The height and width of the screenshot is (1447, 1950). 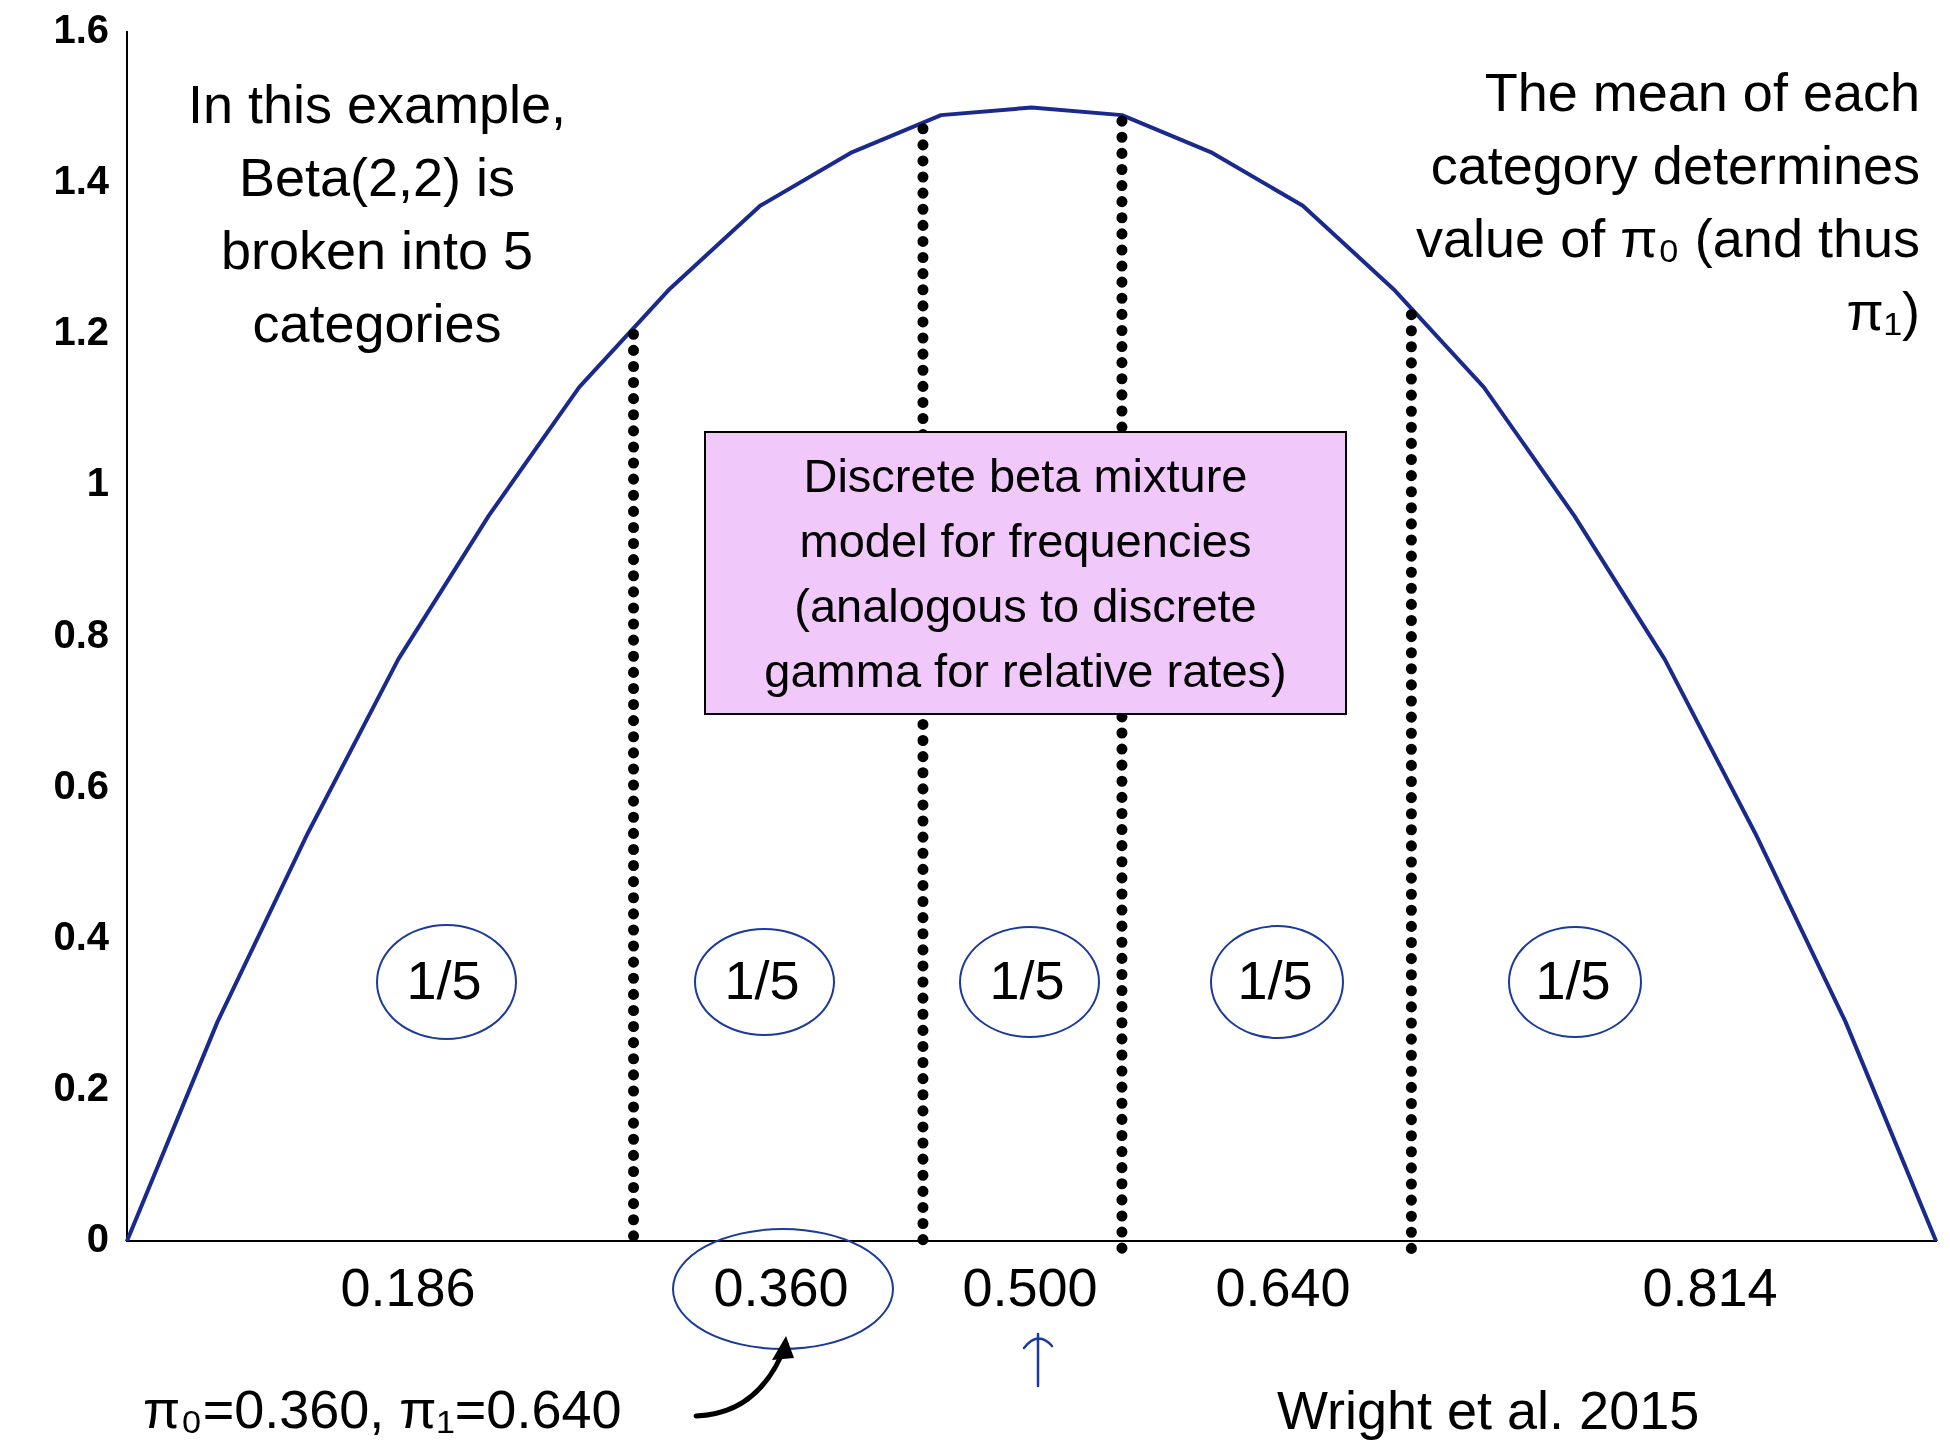 I want to click on y-tick-label: 0.8, so click(x=81, y=633).